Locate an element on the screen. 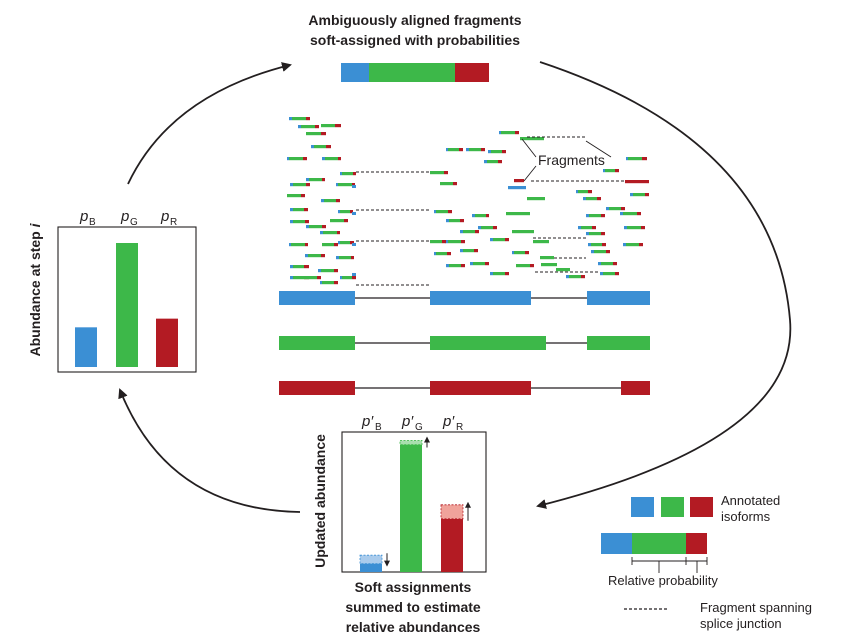 The width and height of the screenshot is (850, 642). fragment-stub is located at coordinates (354, 186).